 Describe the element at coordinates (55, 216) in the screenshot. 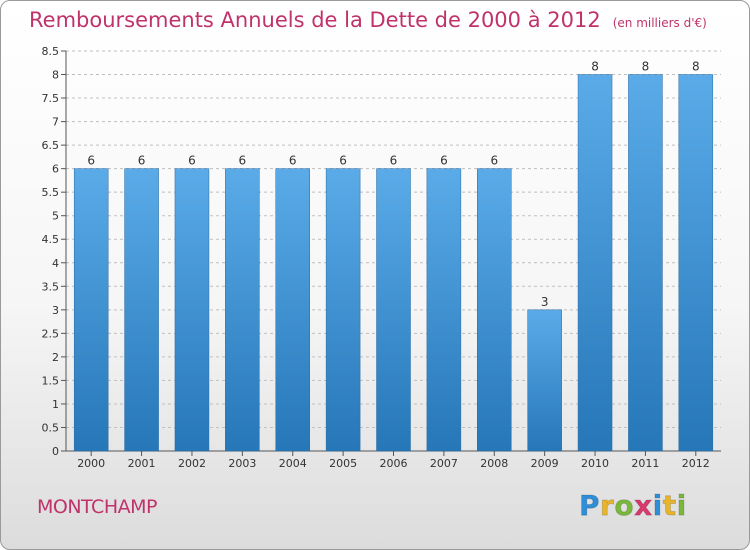

I see `y-tick-label: 5` at that location.